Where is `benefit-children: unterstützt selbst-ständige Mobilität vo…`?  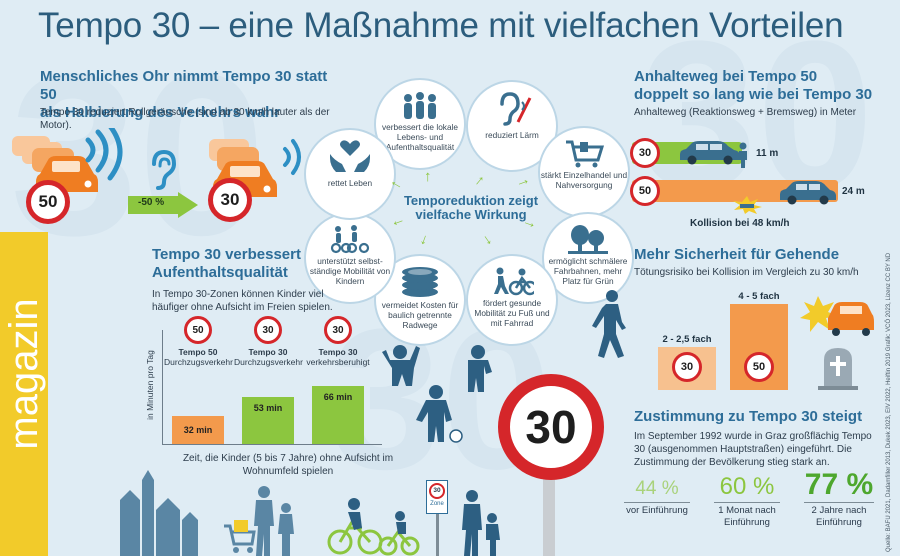
benefit-children: unterstützt selbst-ständige Mobilität vo… is located at coordinates (350, 258).